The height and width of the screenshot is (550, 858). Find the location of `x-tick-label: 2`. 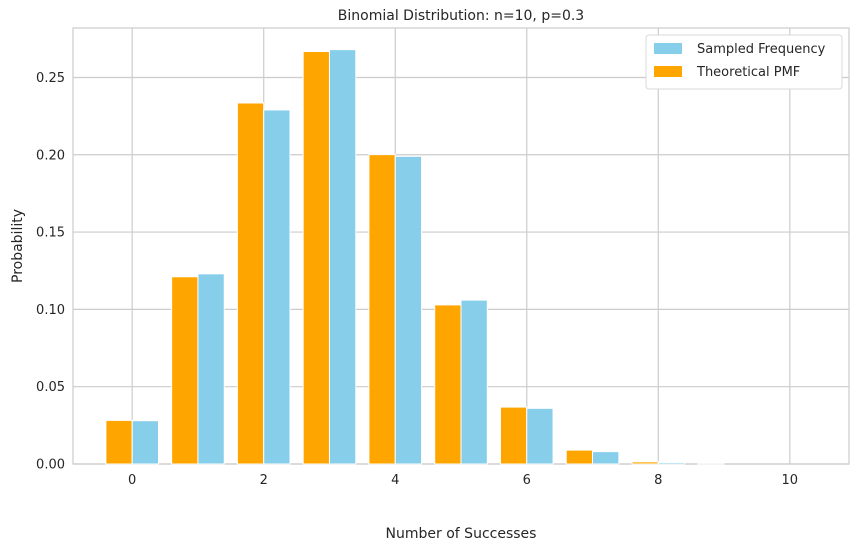

x-tick-label: 2 is located at coordinates (264, 480).